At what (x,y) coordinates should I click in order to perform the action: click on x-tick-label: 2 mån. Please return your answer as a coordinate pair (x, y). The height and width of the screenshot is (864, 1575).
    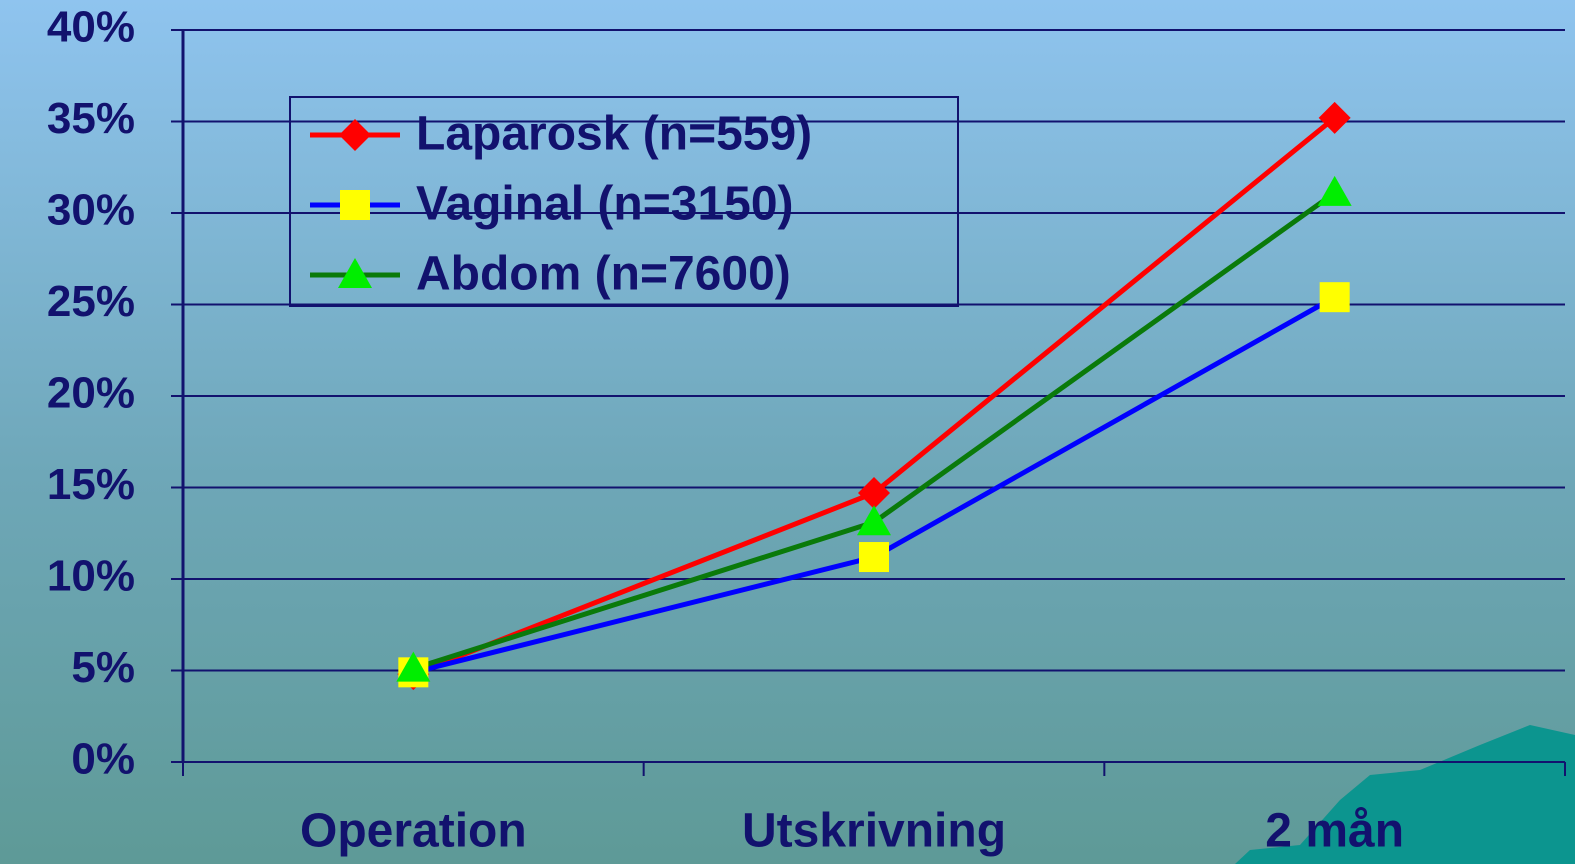
    Looking at the image, I should click on (1334, 831).